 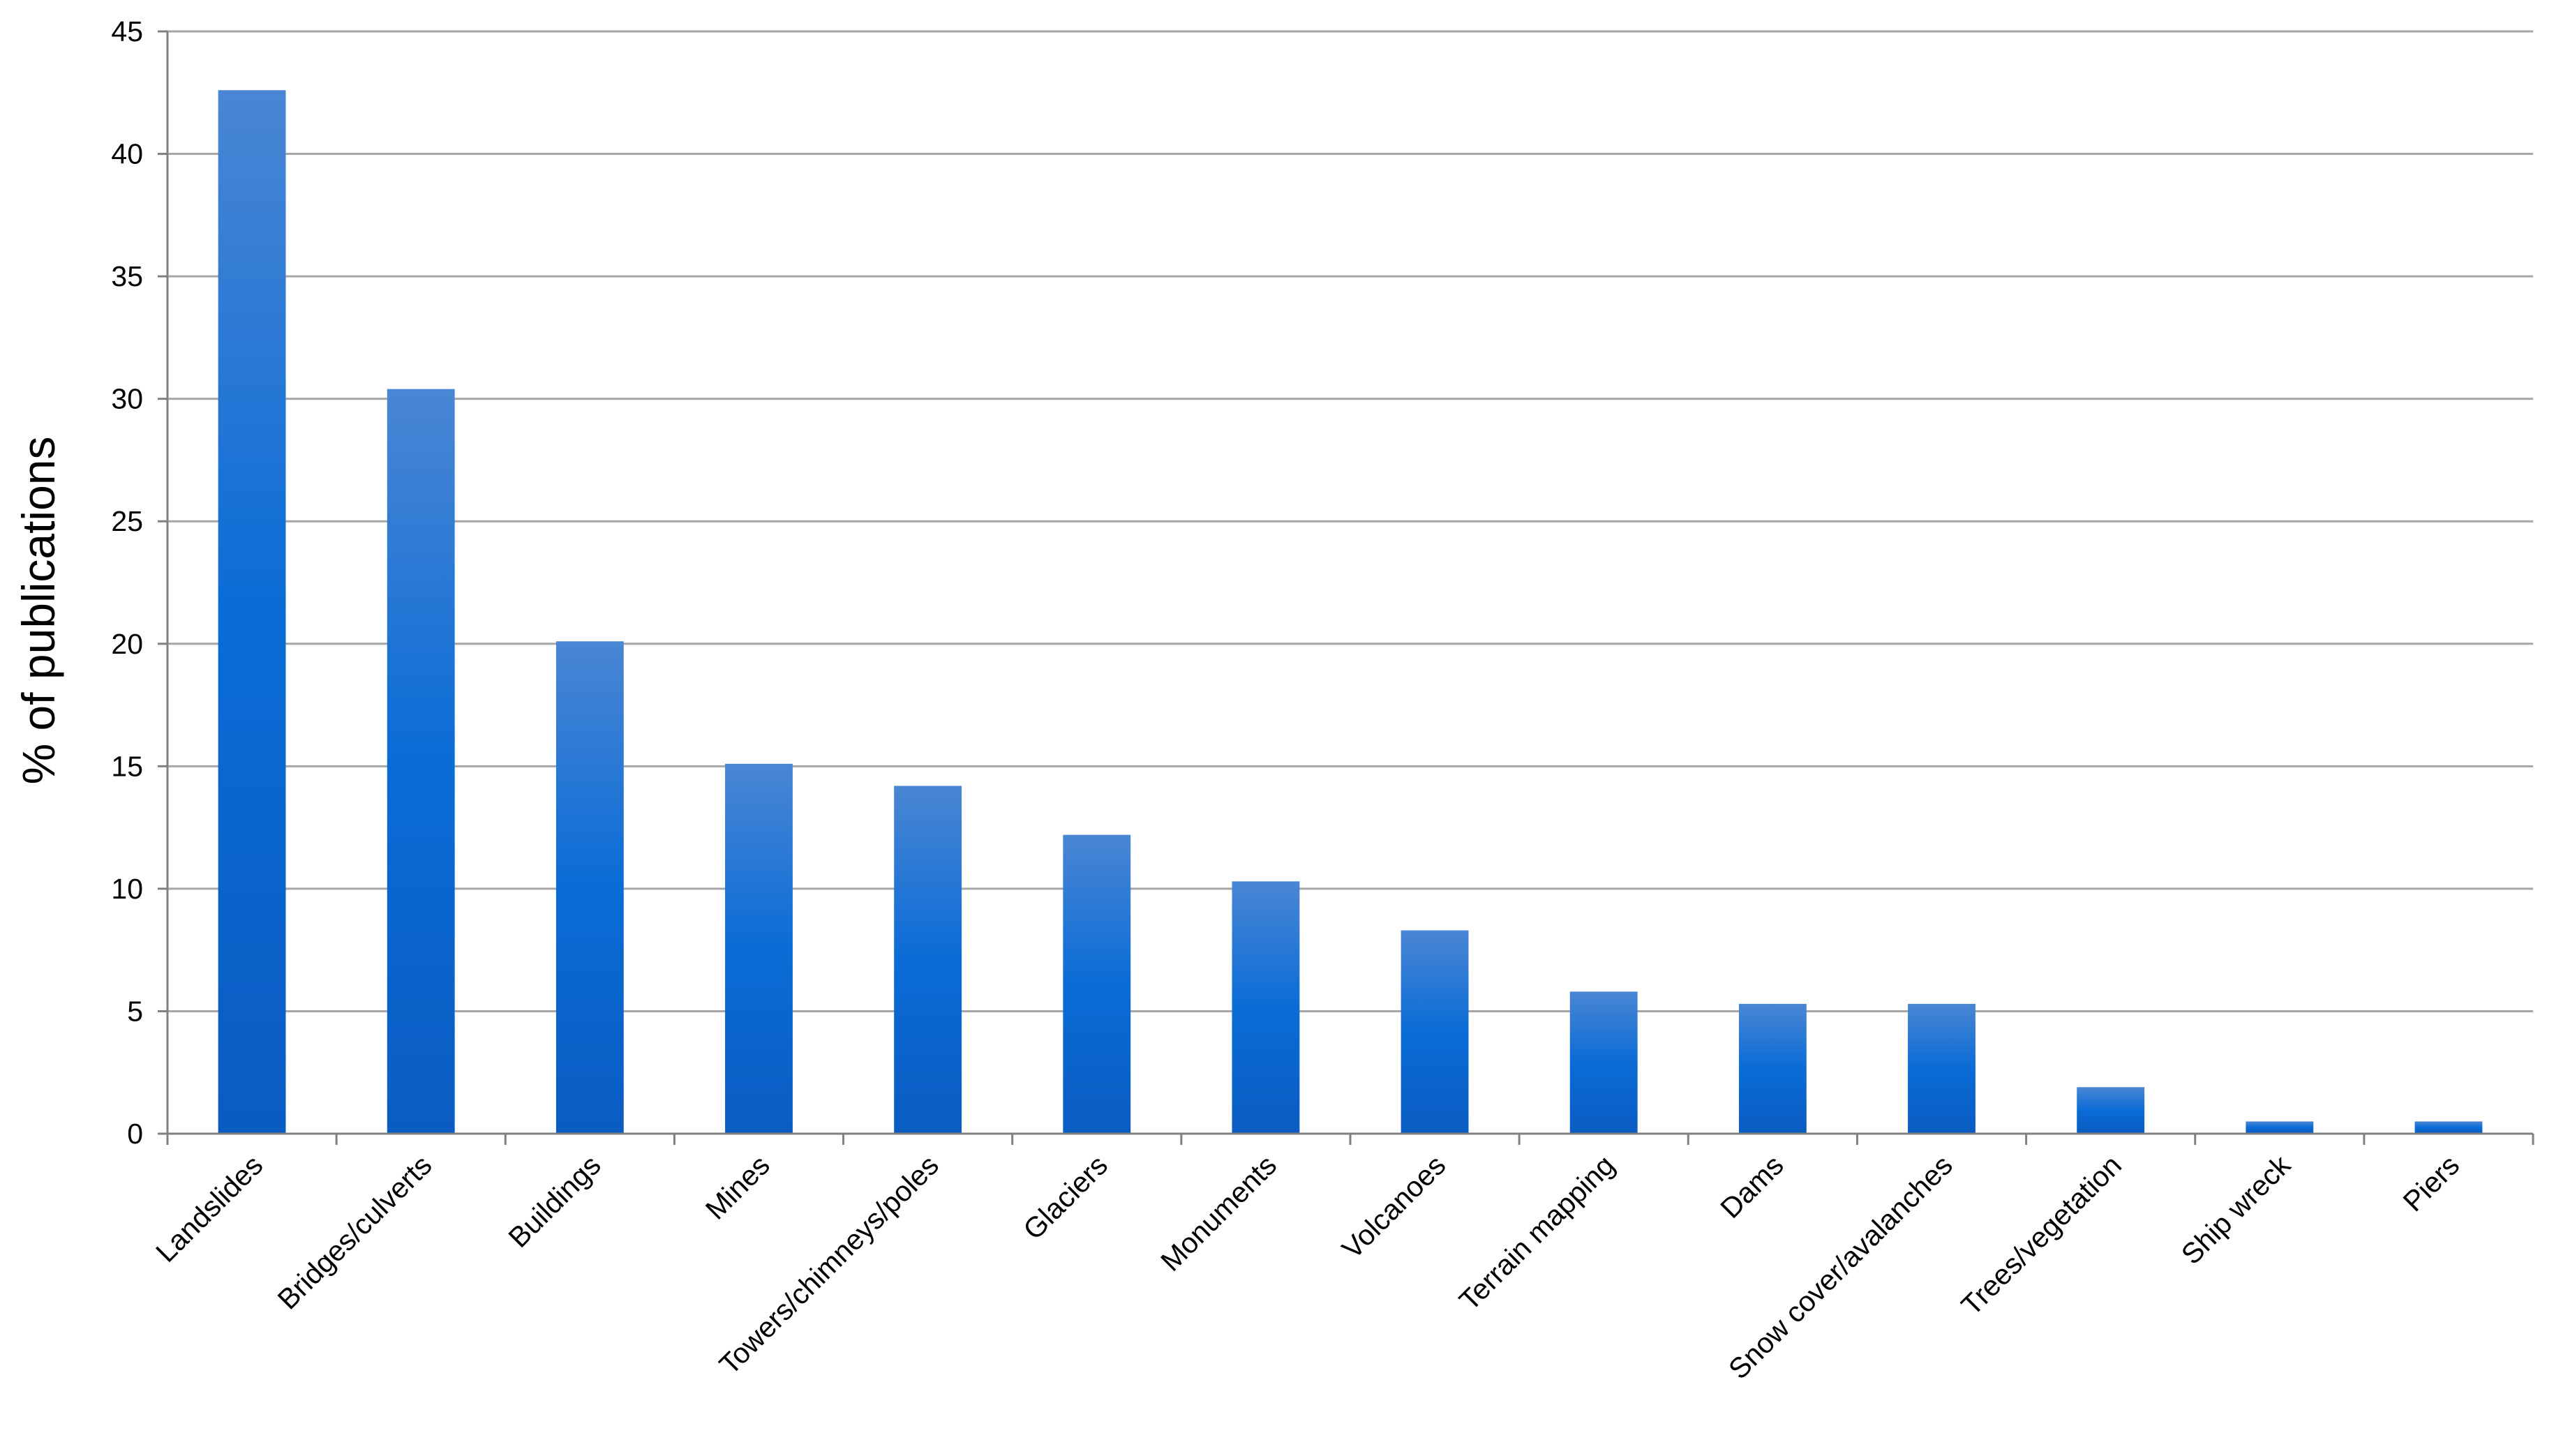 I want to click on y-tick-labels: 0 5 10 15 20 25 30 35 40 45, so click(x=127, y=582).